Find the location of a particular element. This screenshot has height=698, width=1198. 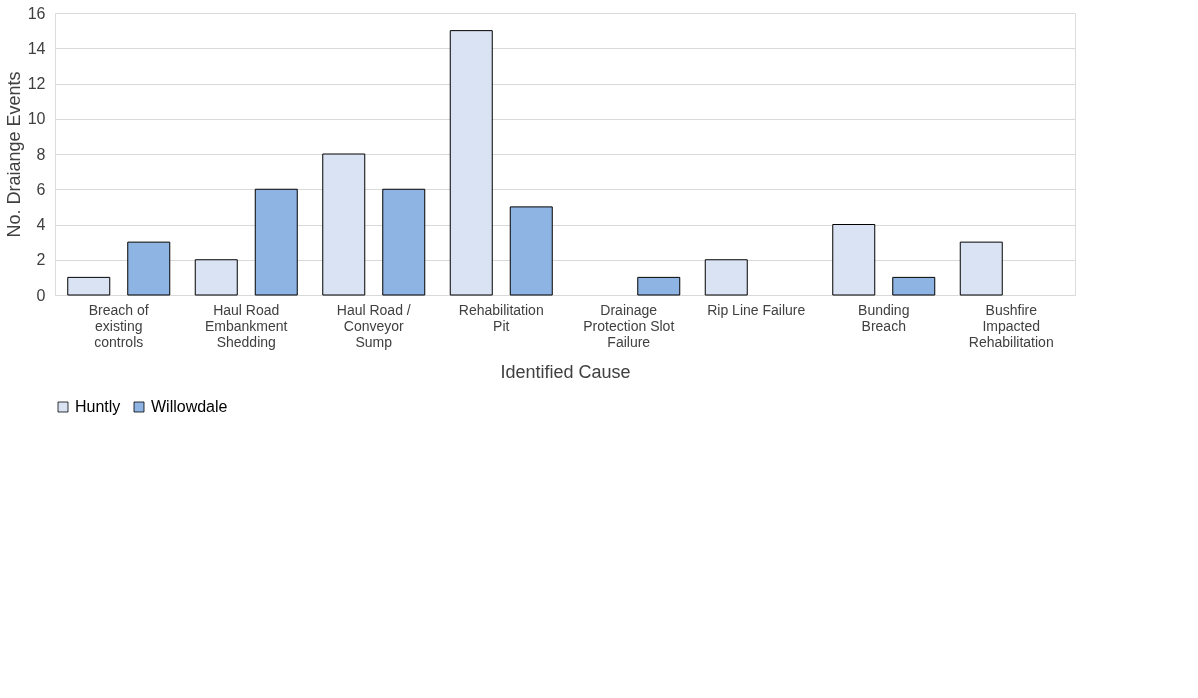

y-tick-label: 2 is located at coordinates (41, 260).